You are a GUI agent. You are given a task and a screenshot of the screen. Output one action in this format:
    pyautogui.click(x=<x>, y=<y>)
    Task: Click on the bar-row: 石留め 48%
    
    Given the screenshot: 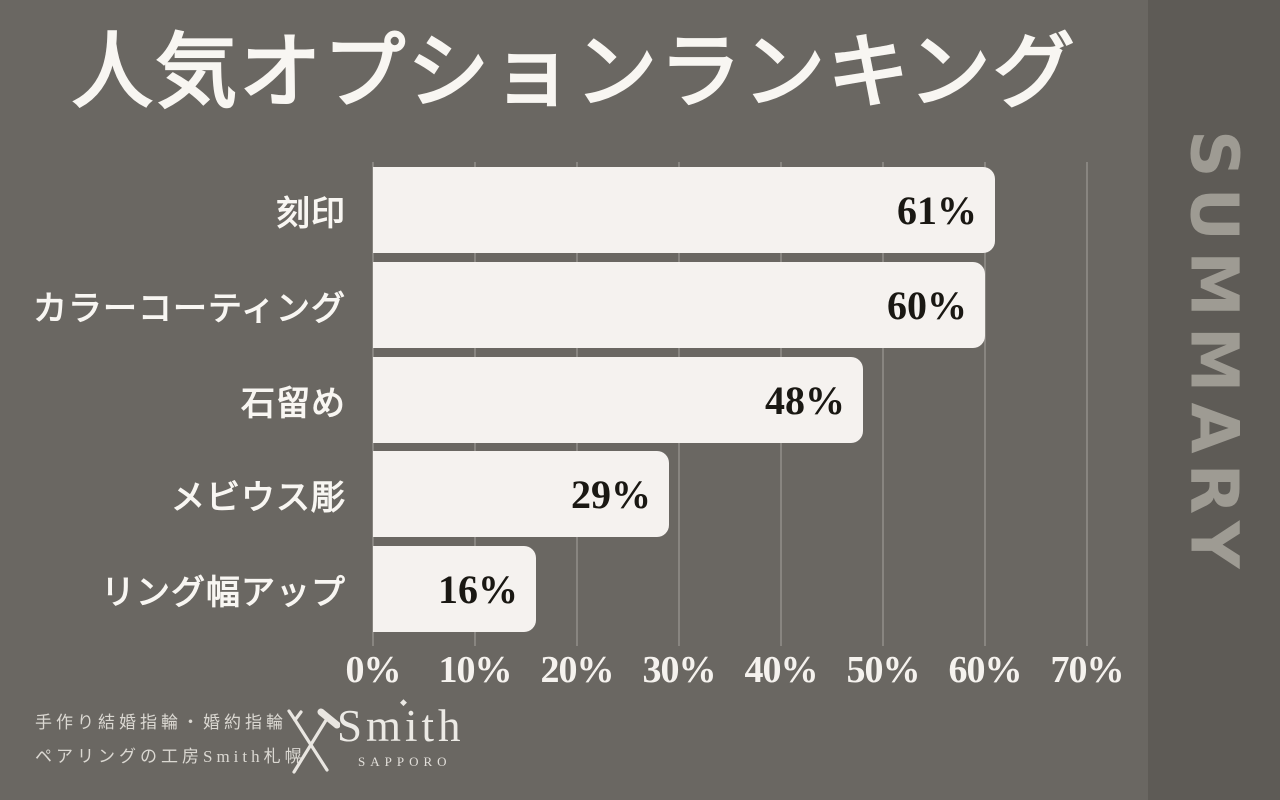 What is the action you would take?
    pyautogui.click(x=574, y=400)
    